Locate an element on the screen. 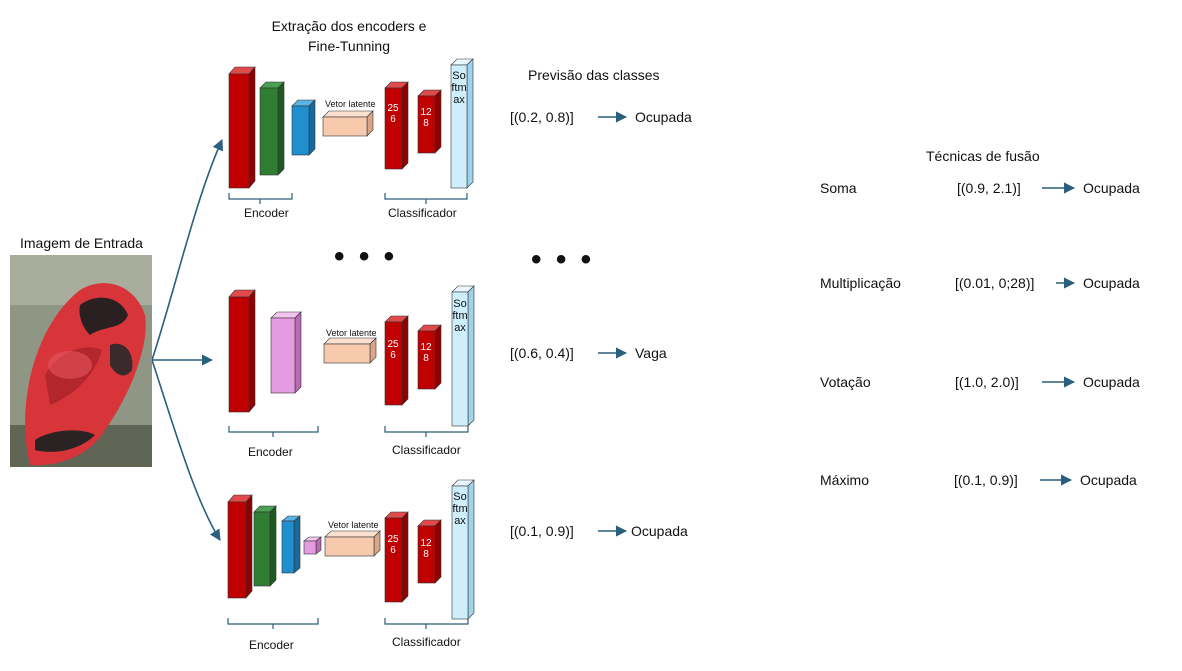 The width and height of the screenshot is (1182, 671). fusion-name-maximo: Máximo is located at coordinates (845, 480).